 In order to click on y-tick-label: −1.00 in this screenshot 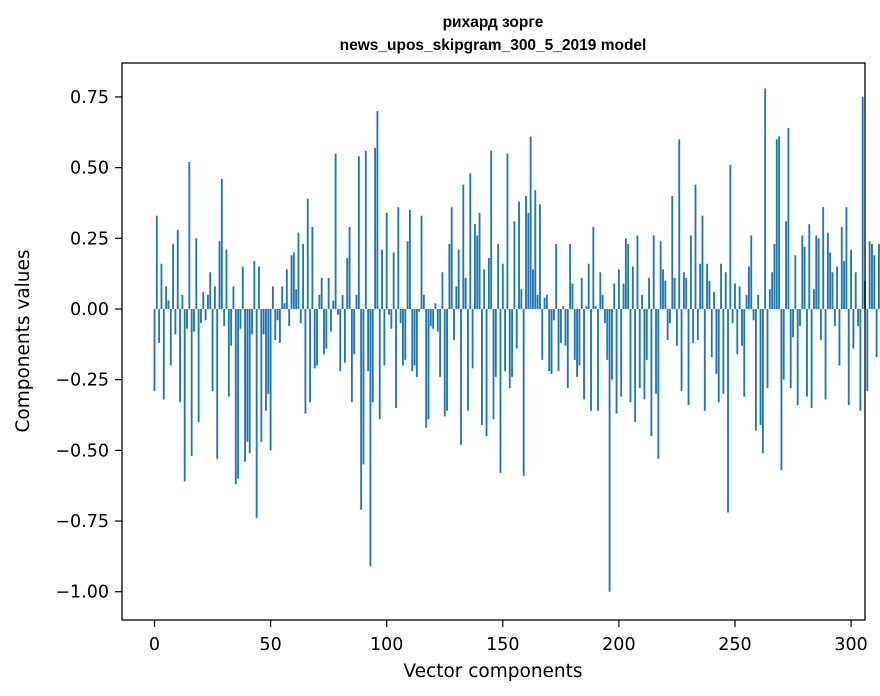, I will do `click(82, 593)`.